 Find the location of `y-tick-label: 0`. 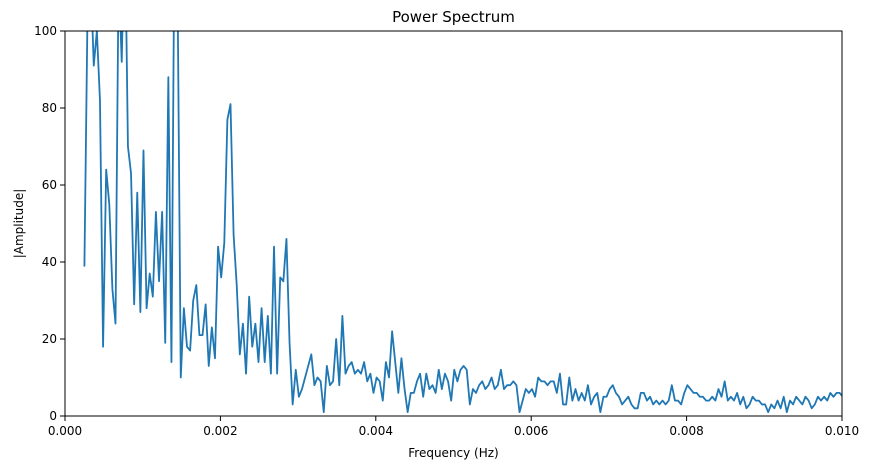

y-tick-label: 0 is located at coordinates (53, 416).